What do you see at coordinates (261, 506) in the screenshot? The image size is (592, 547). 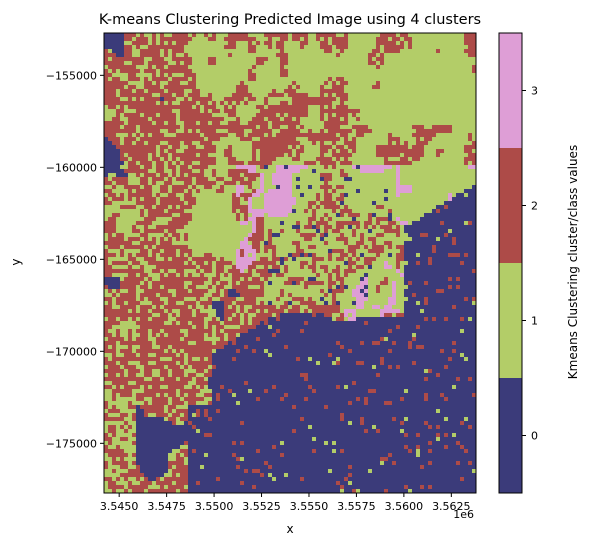 I see `x-tick-label: 3.5525` at bounding box center [261, 506].